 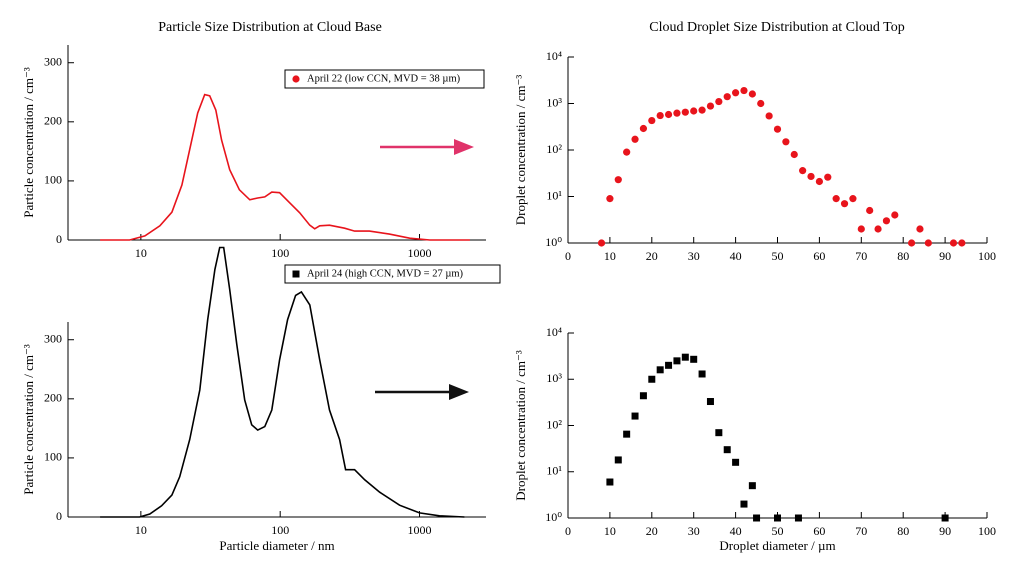 What do you see at coordinates (554, 149) in the screenshot?
I see `y-tick-label: 10²` at bounding box center [554, 149].